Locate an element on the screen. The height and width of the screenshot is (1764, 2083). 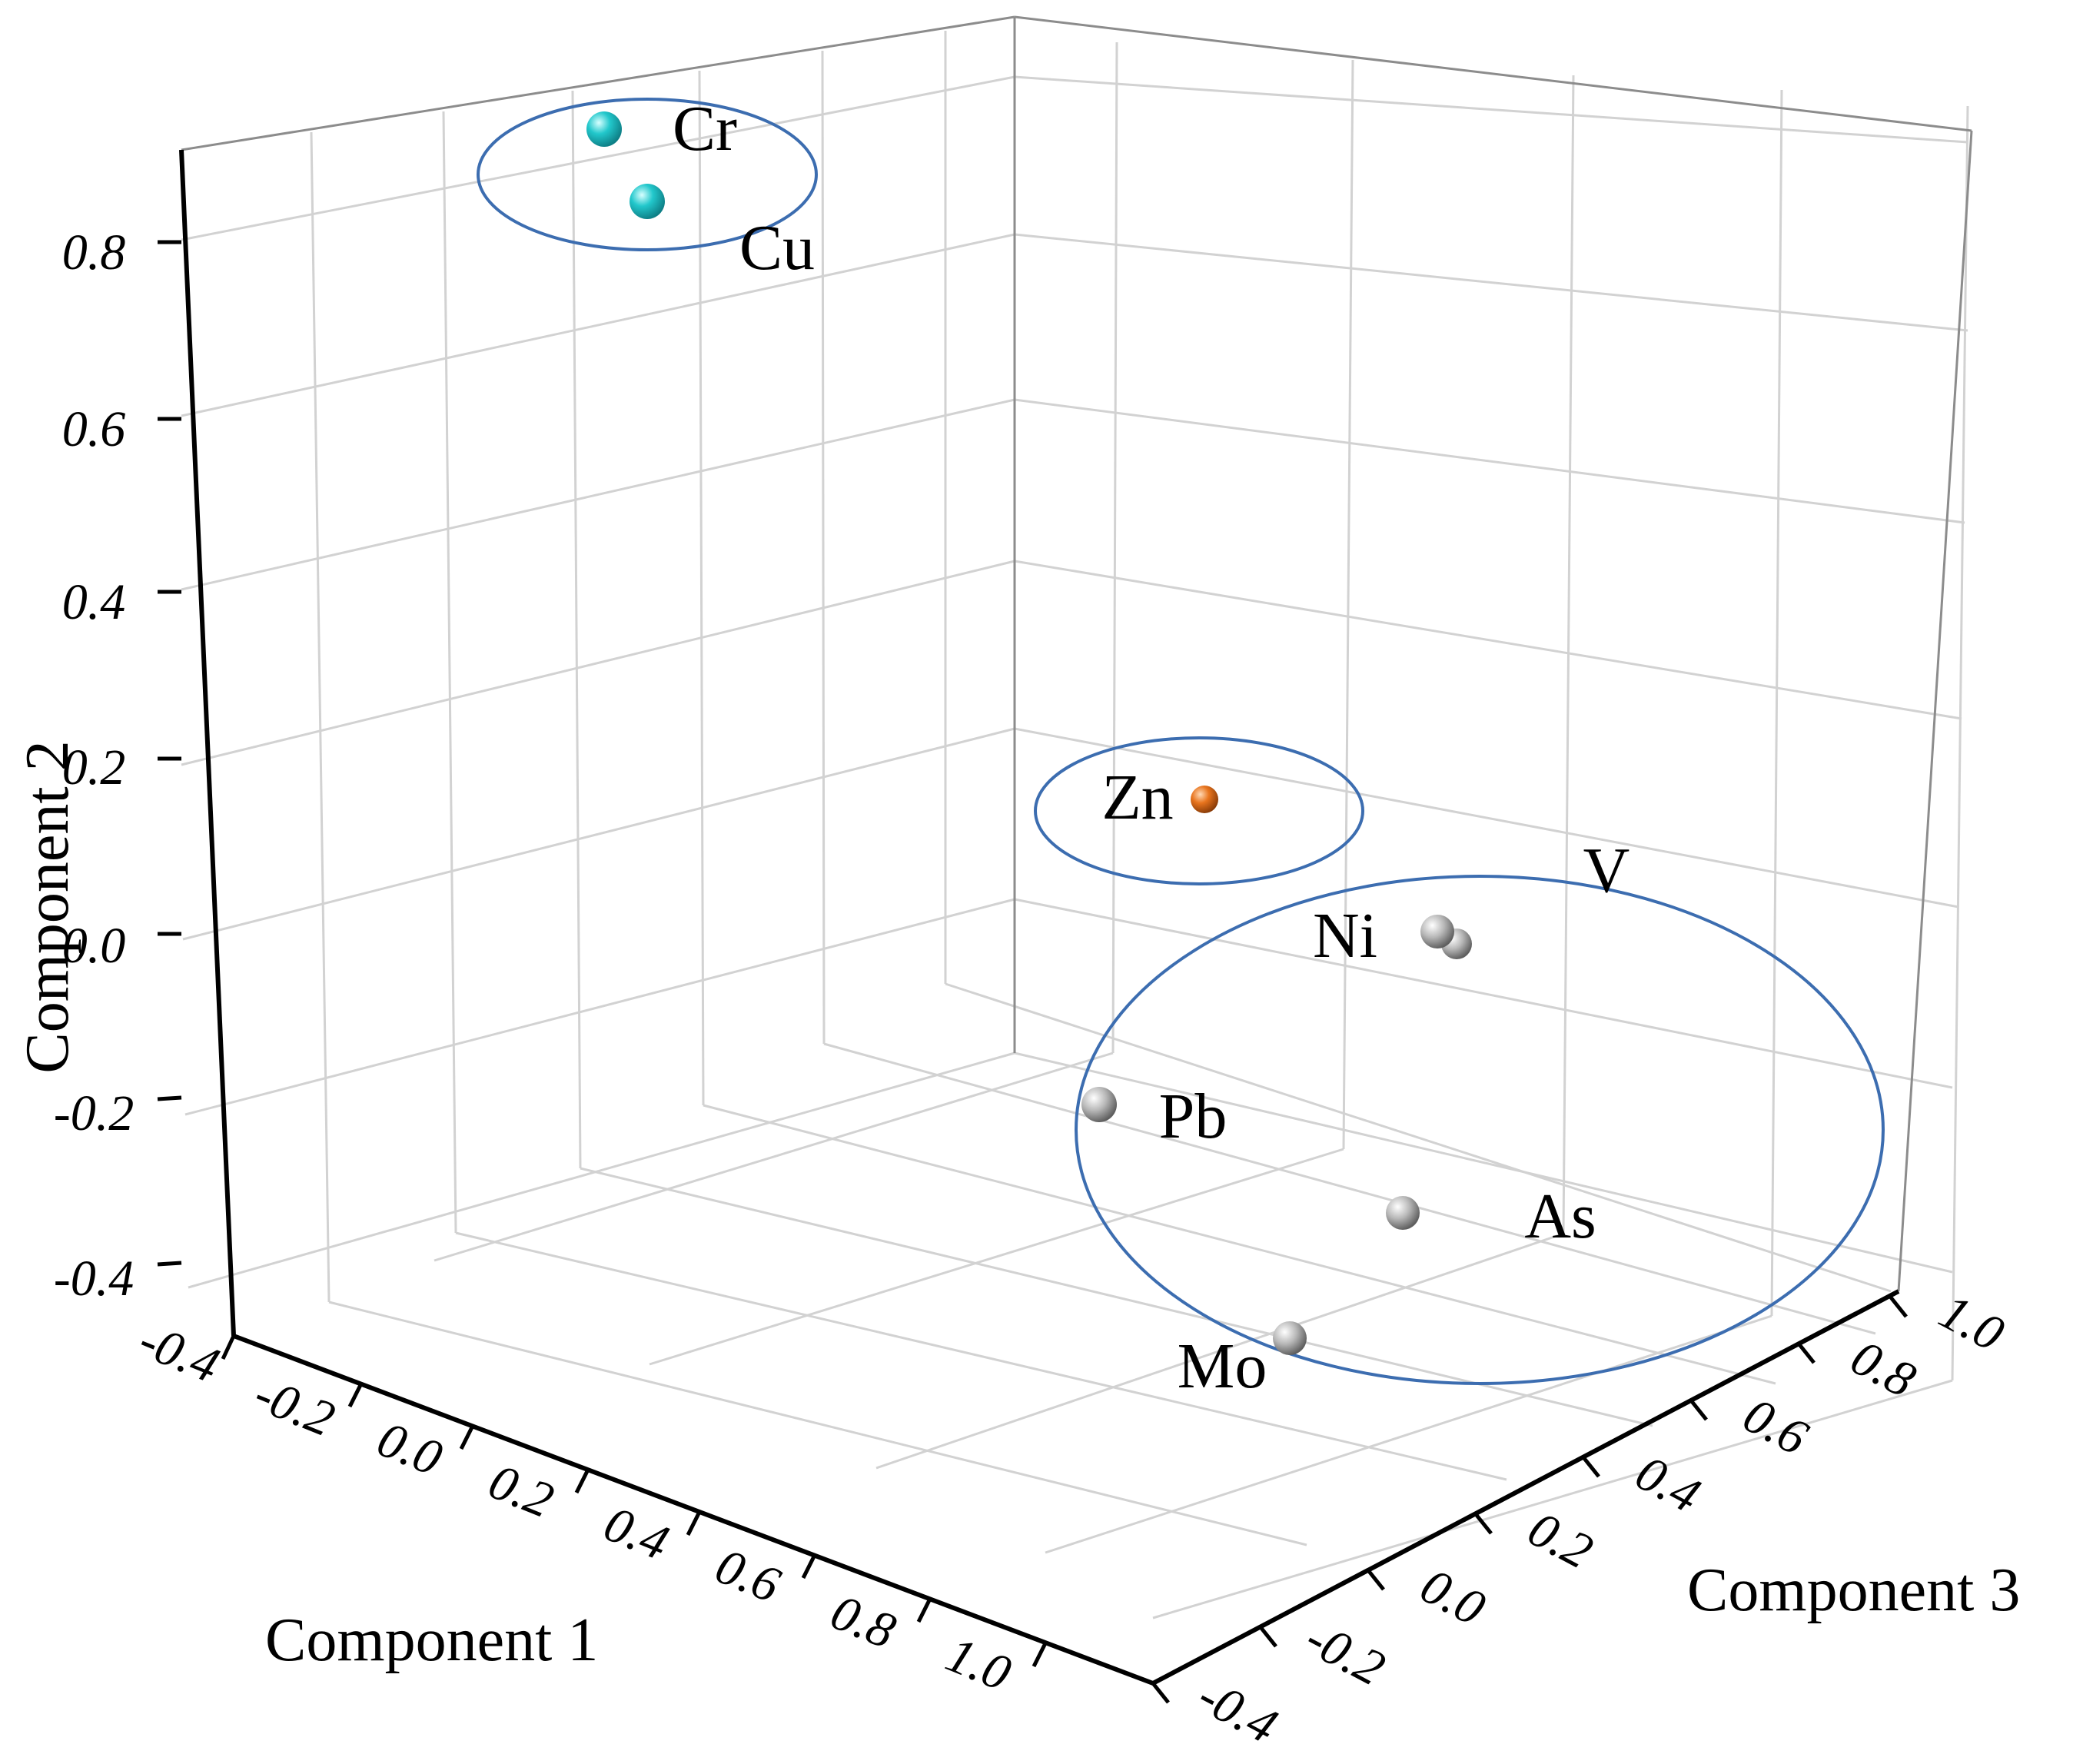
z-tick-label: 0.8 is located at coordinates (1883, 1368).